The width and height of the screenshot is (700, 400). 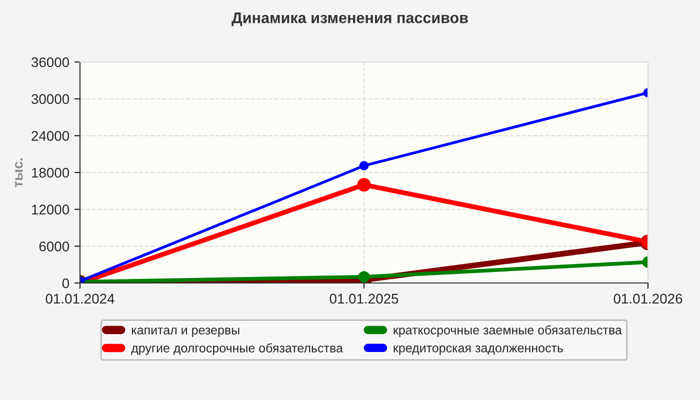 What do you see at coordinates (51, 136) in the screenshot?
I see `y-tick-label: 24000` at bounding box center [51, 136].